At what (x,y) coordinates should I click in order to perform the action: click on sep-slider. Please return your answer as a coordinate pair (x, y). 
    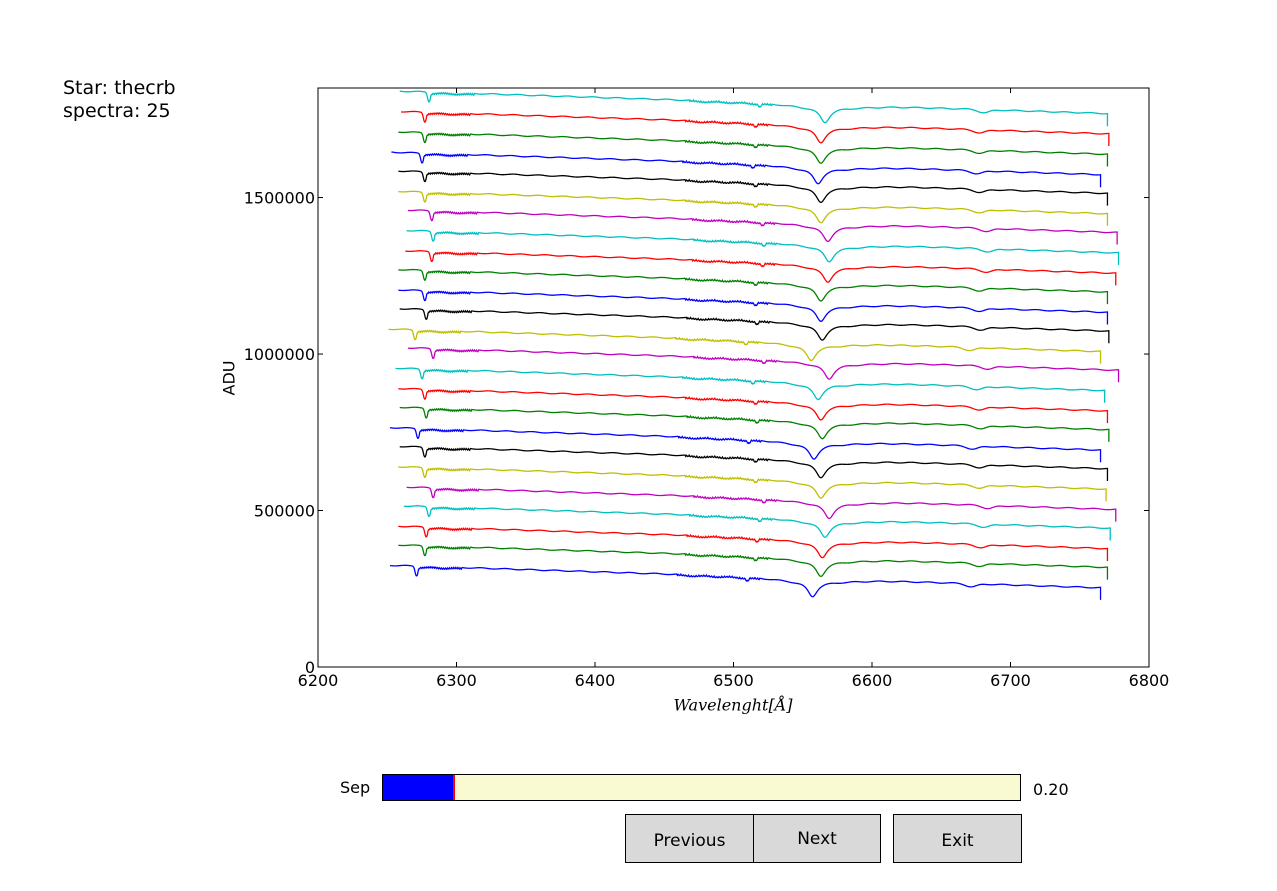
    Looking at the image, I should click on (701, 787).